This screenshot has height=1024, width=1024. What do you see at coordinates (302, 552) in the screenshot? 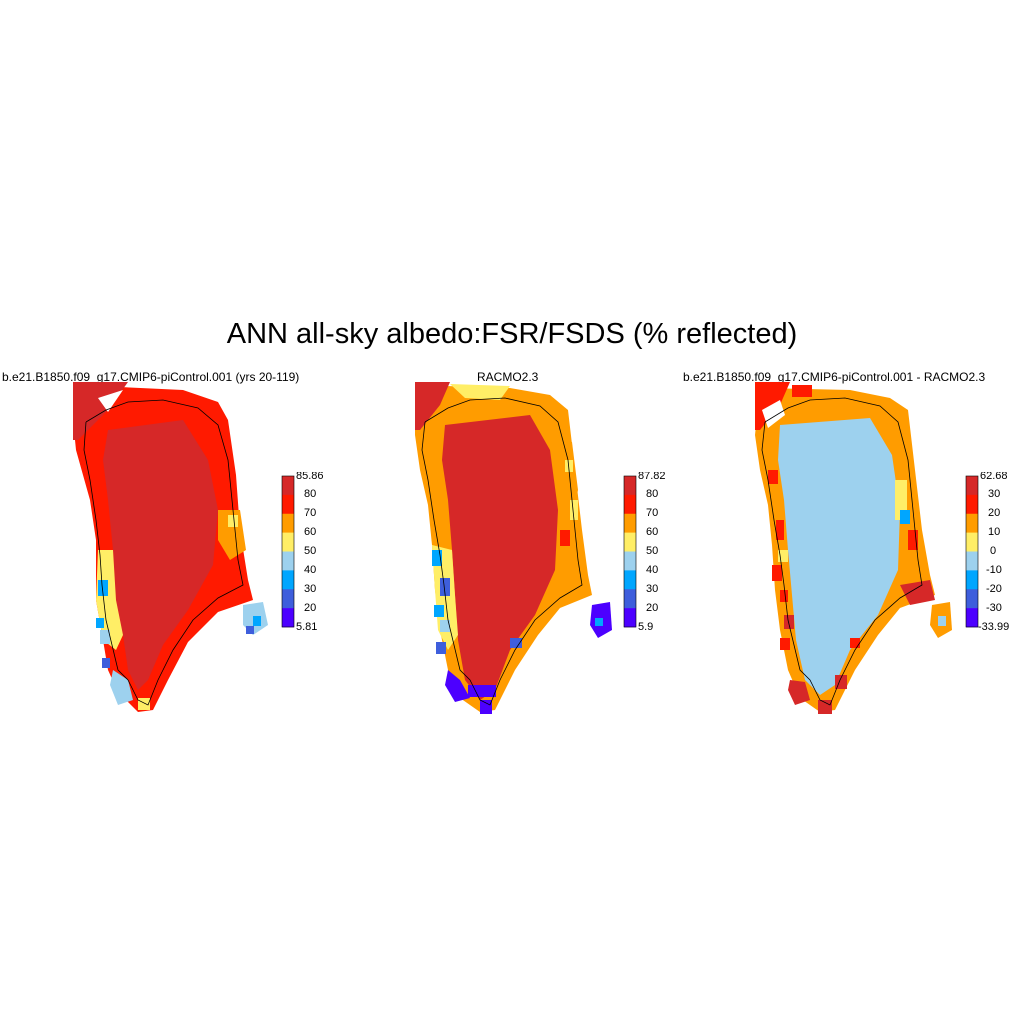
I see `colorbar-model: 85.86 80 70 60 50 40 30 20 5.81` at bounding box center [302, 552].